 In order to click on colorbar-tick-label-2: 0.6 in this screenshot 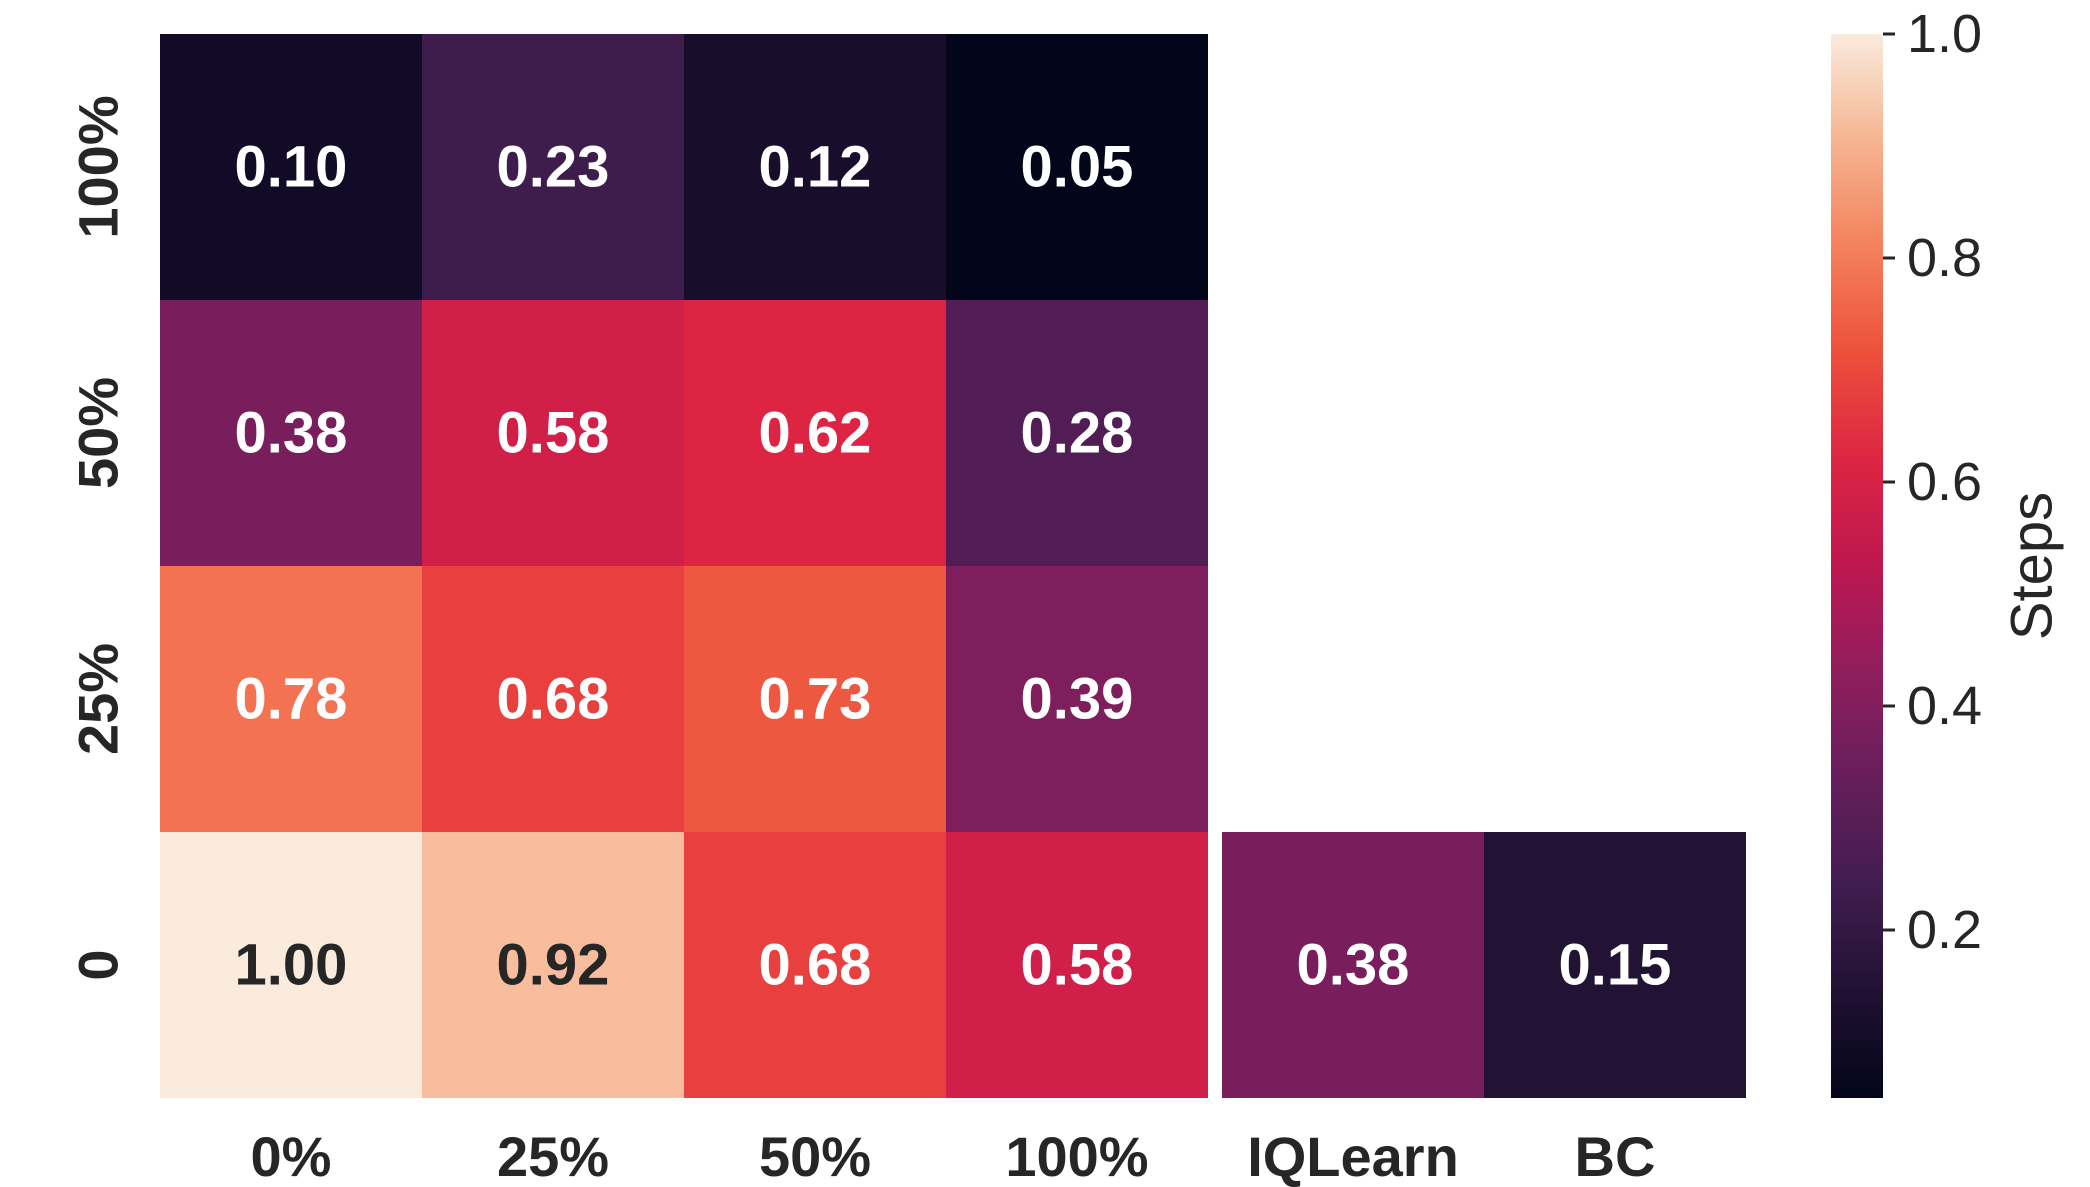, I will do `click(1944, 482)`.